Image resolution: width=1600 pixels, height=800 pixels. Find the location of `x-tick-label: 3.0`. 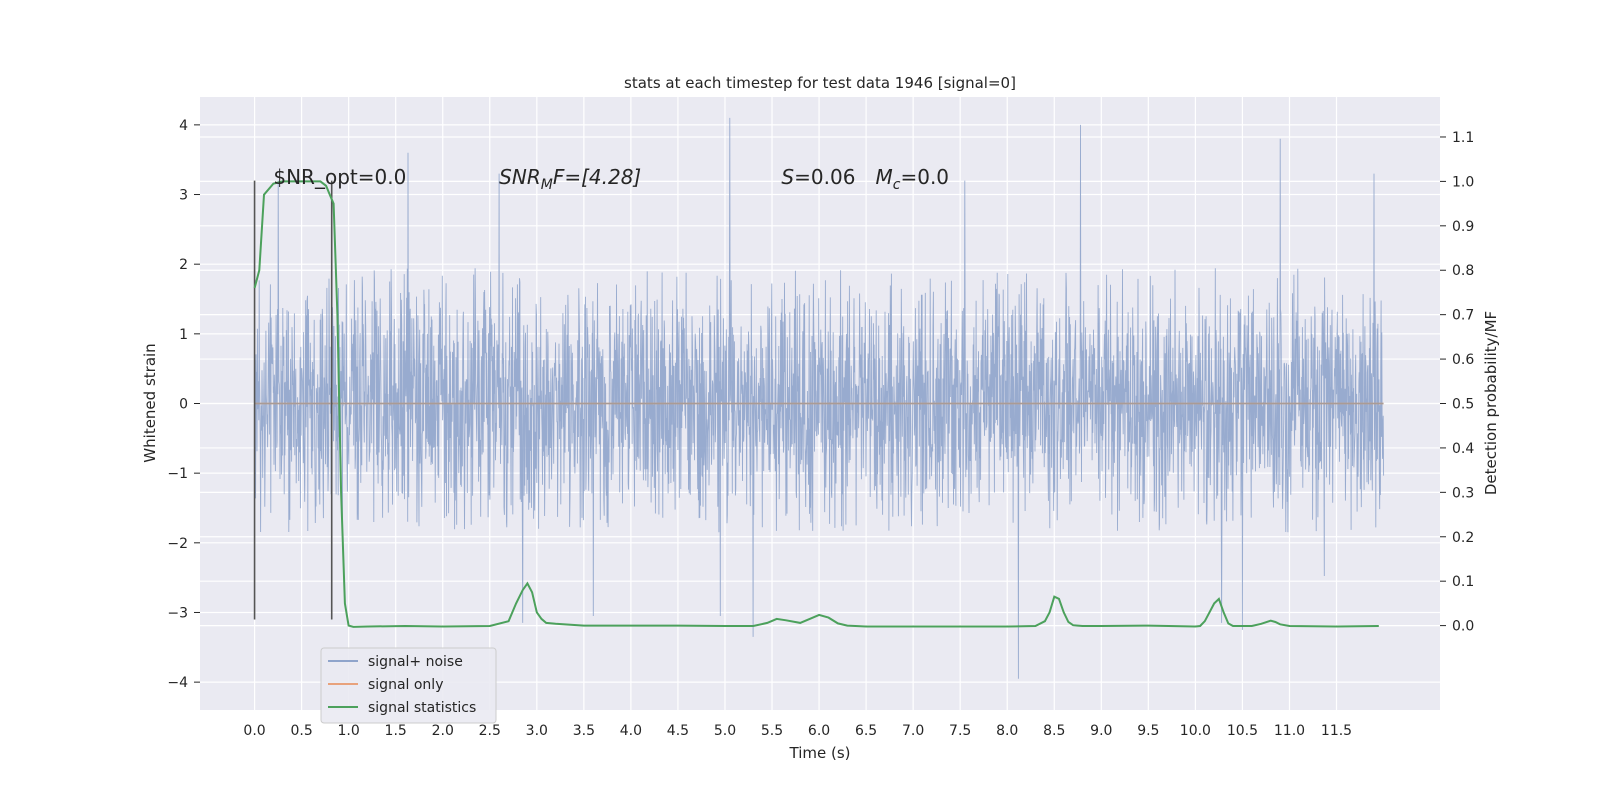

x-tick-label: 3.0 is located at coordinates (537, 731).